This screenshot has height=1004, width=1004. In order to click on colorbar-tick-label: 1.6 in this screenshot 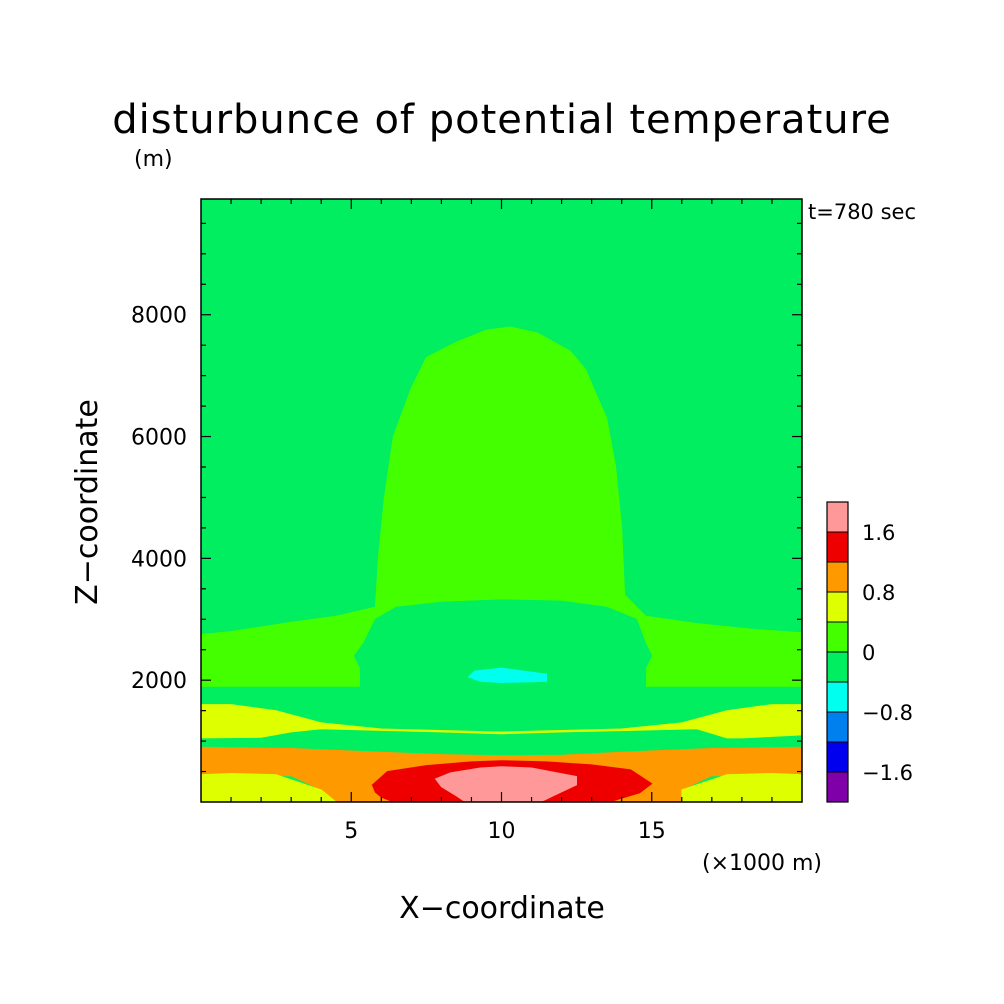, I will do `click(878, 533)`.